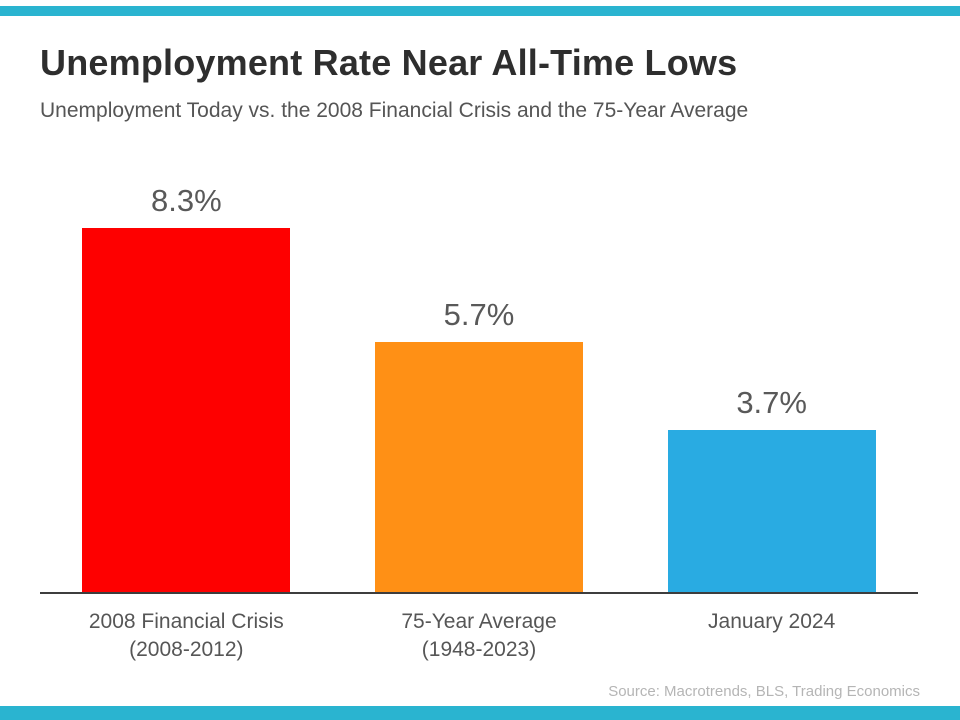 The image size is (960, 720). I want to click on top-accent-bar, so click(480, 11).